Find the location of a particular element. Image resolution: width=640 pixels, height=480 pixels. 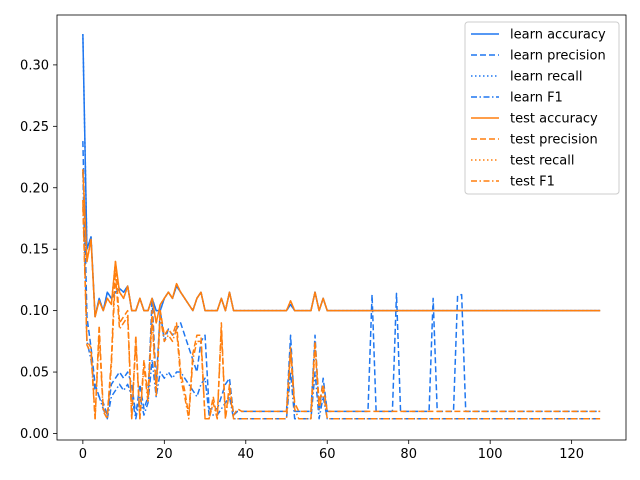

legend-box is located at coordinates (542, 108).